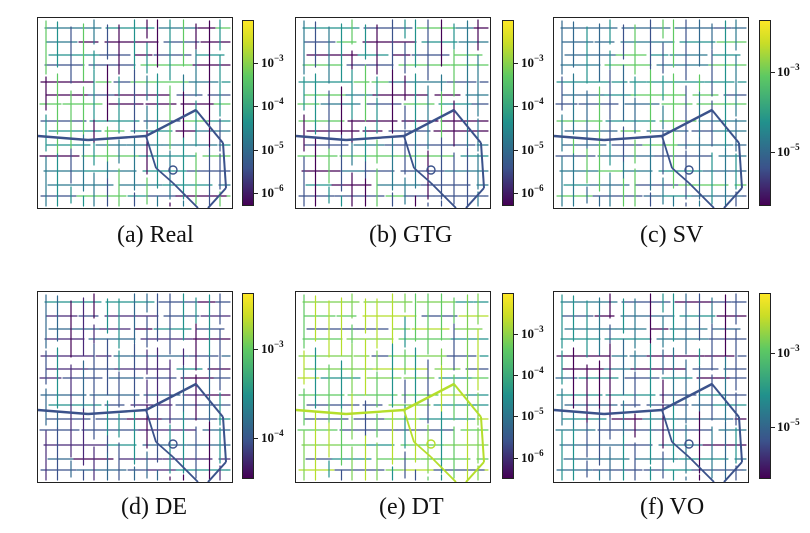  I want to click on road-network-map-dt, so click(393, 387).